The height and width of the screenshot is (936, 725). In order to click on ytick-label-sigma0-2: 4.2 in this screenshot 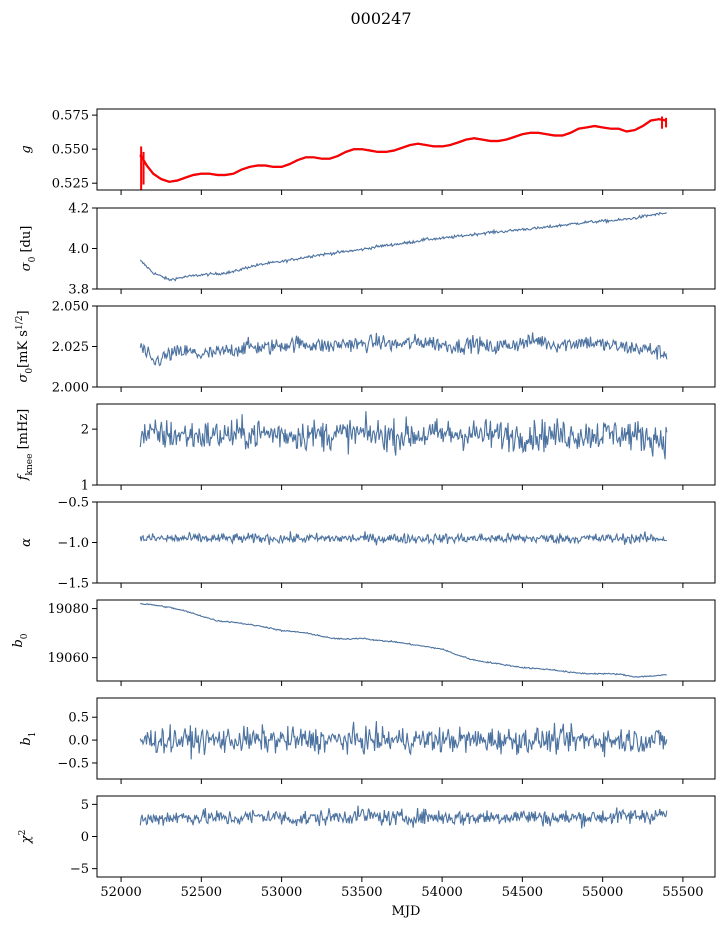, I will do `click(78, 209)`.